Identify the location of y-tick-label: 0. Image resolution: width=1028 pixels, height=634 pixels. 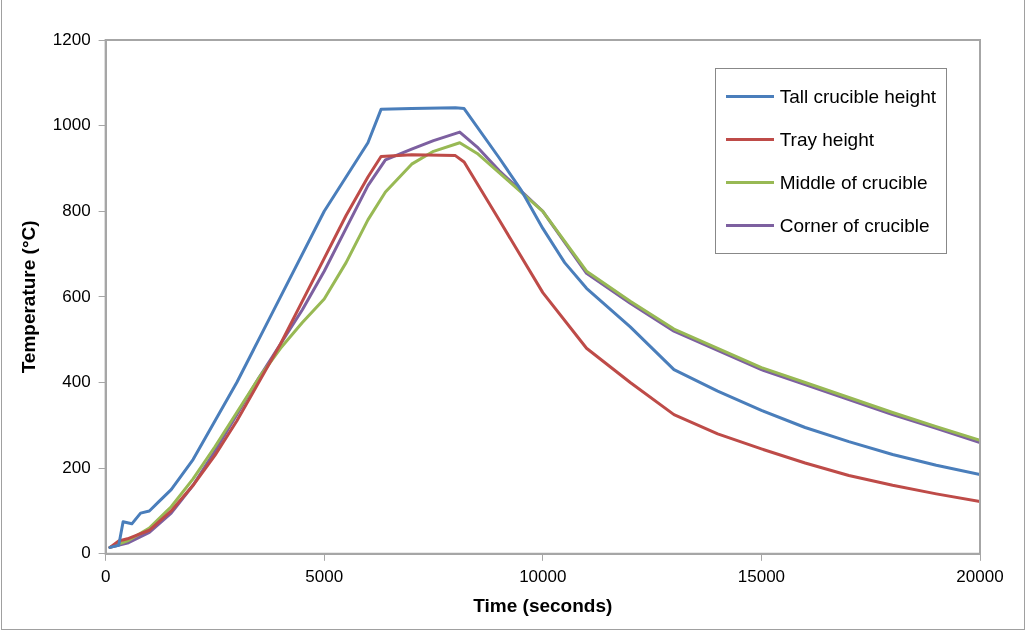
(86, 553).